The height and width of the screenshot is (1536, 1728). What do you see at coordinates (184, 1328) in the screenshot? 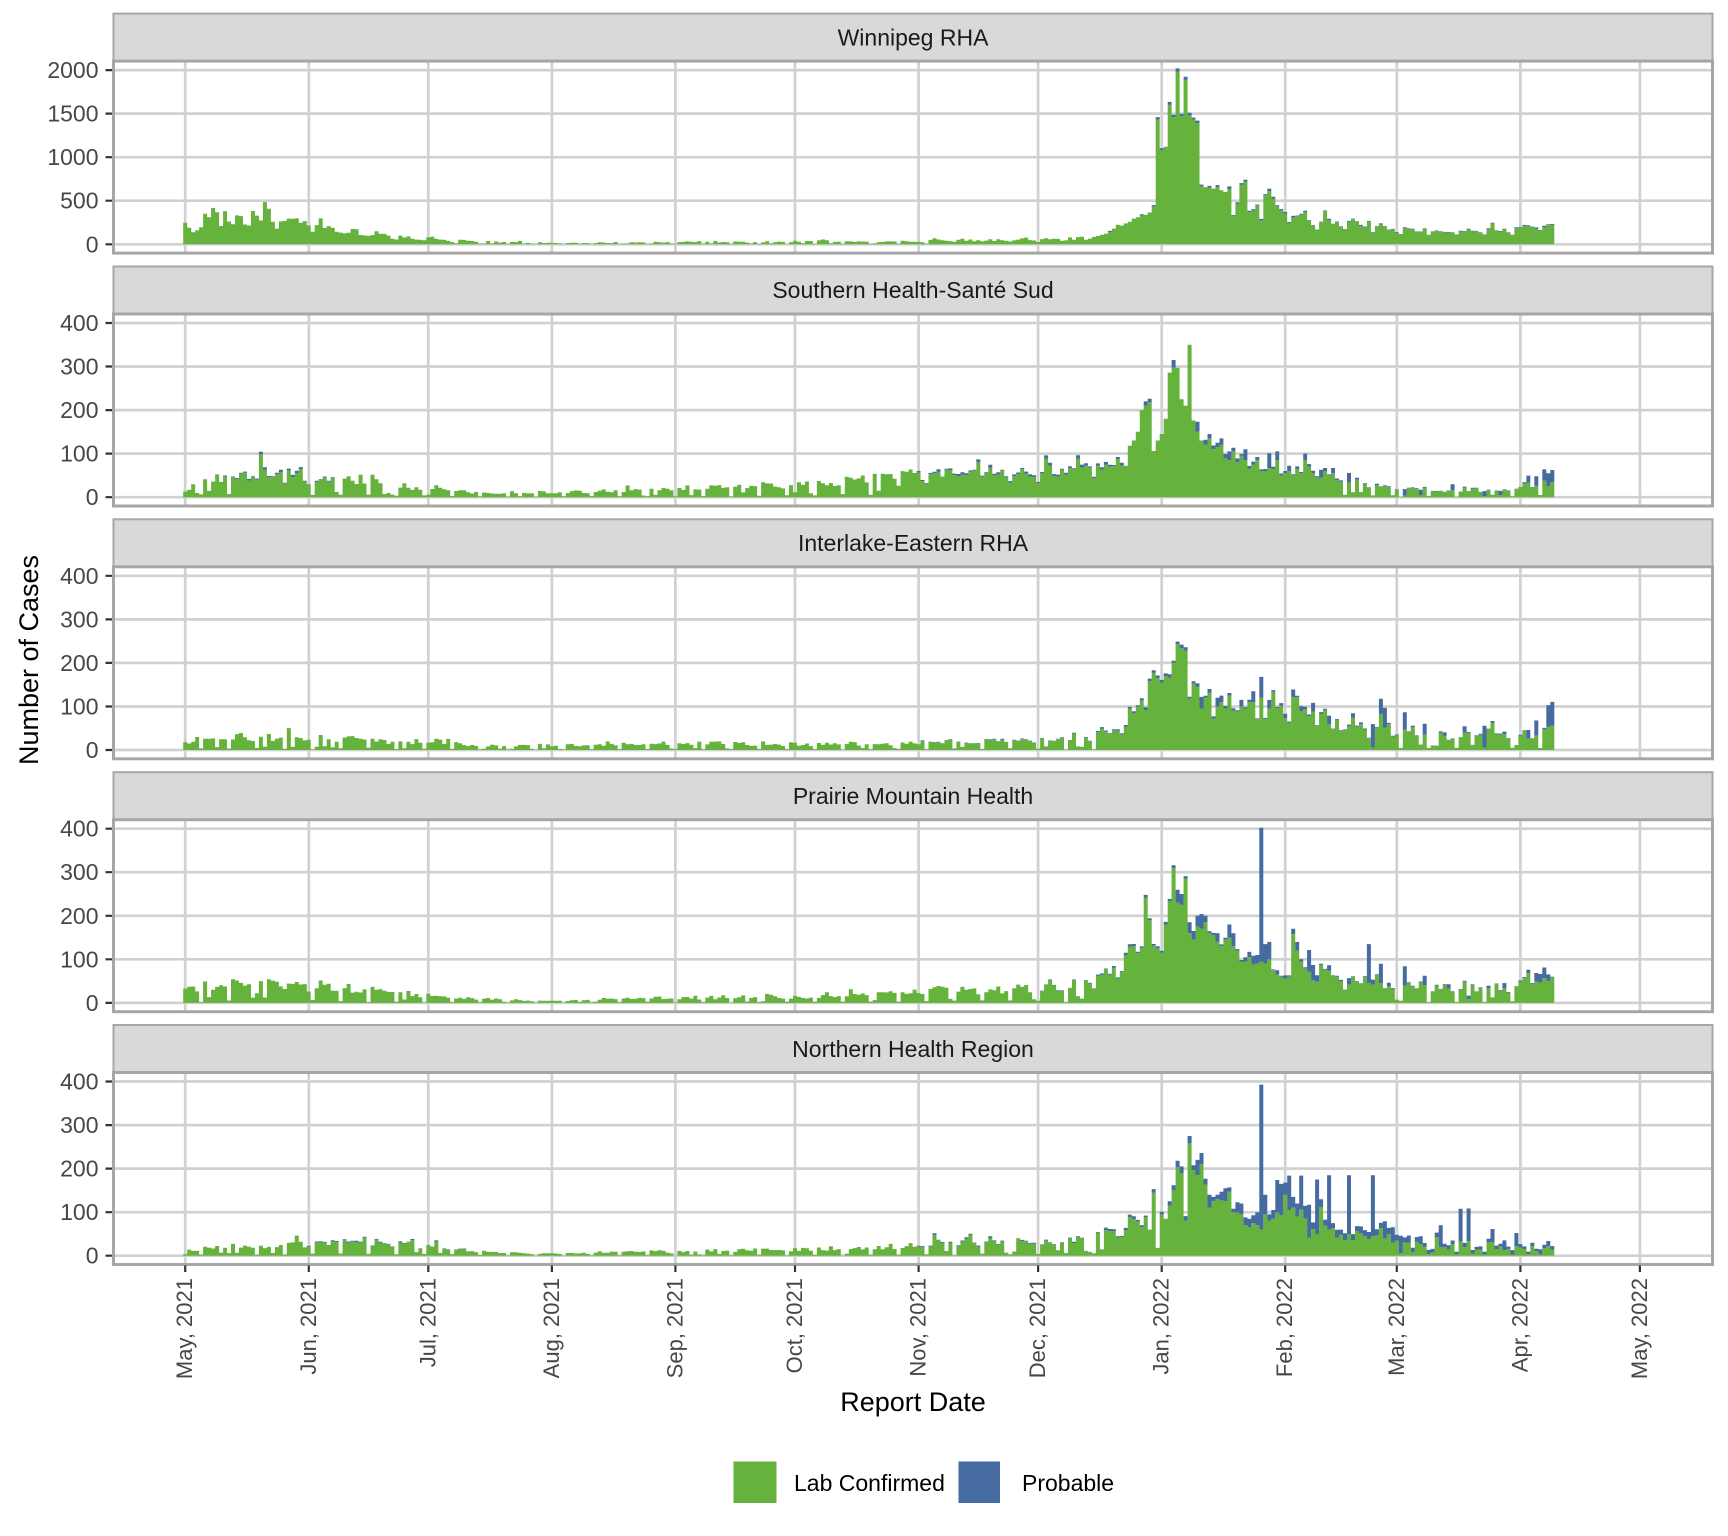
I see `svg-text: May, 2021` at bounding box center [184, 1328].